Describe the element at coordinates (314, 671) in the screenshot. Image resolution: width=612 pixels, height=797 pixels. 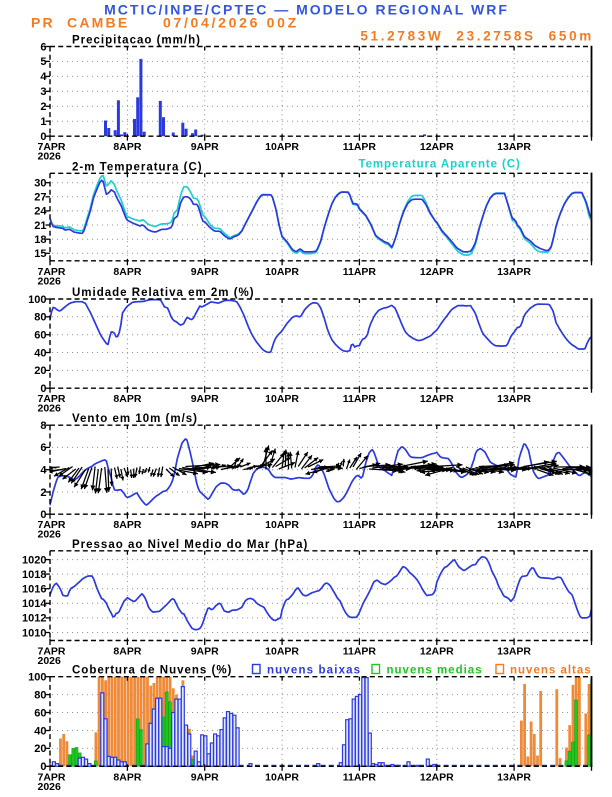
I see `svg-text: nuvens baixas` at that location.